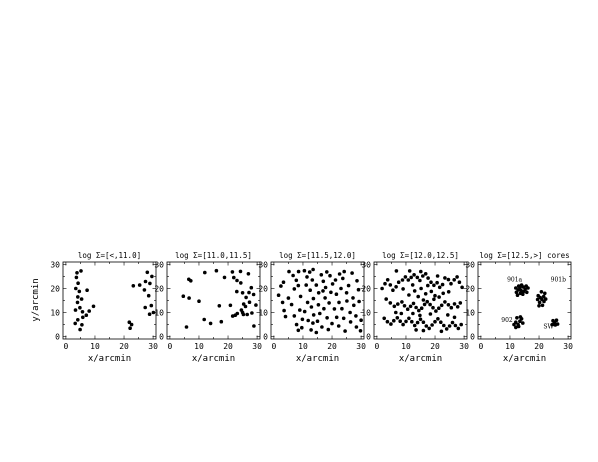 The image size is (598, 462). I want to click on panel-title: log Σ=[11.5,12.0], so click(317, 255).